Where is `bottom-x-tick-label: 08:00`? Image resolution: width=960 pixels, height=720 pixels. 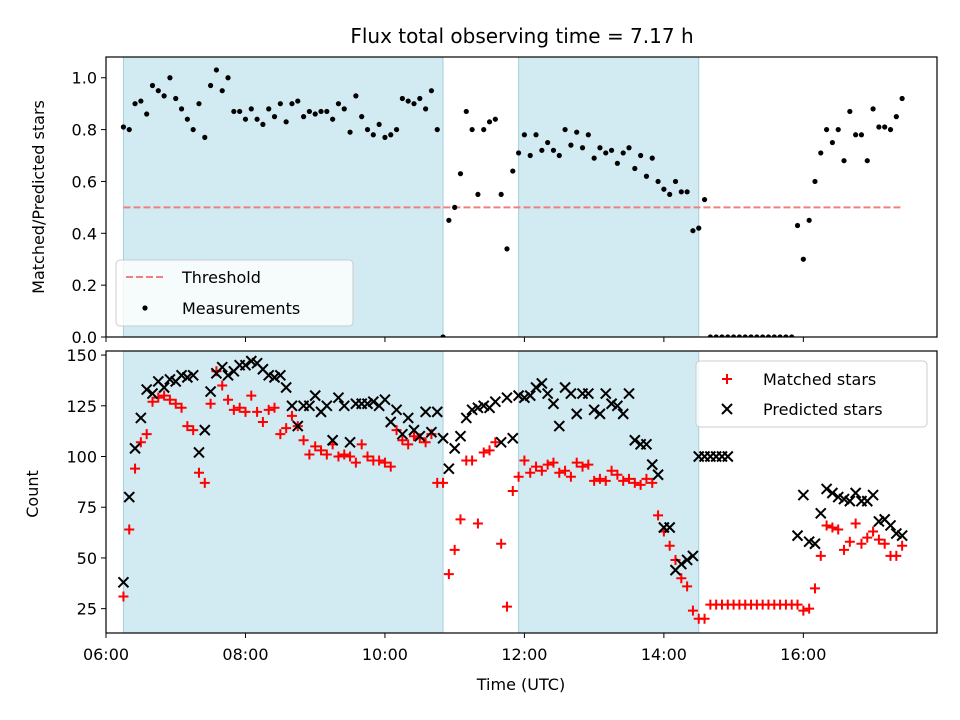
bottom-x-tick-label: 08:00 is located at coordinates (245, 654).